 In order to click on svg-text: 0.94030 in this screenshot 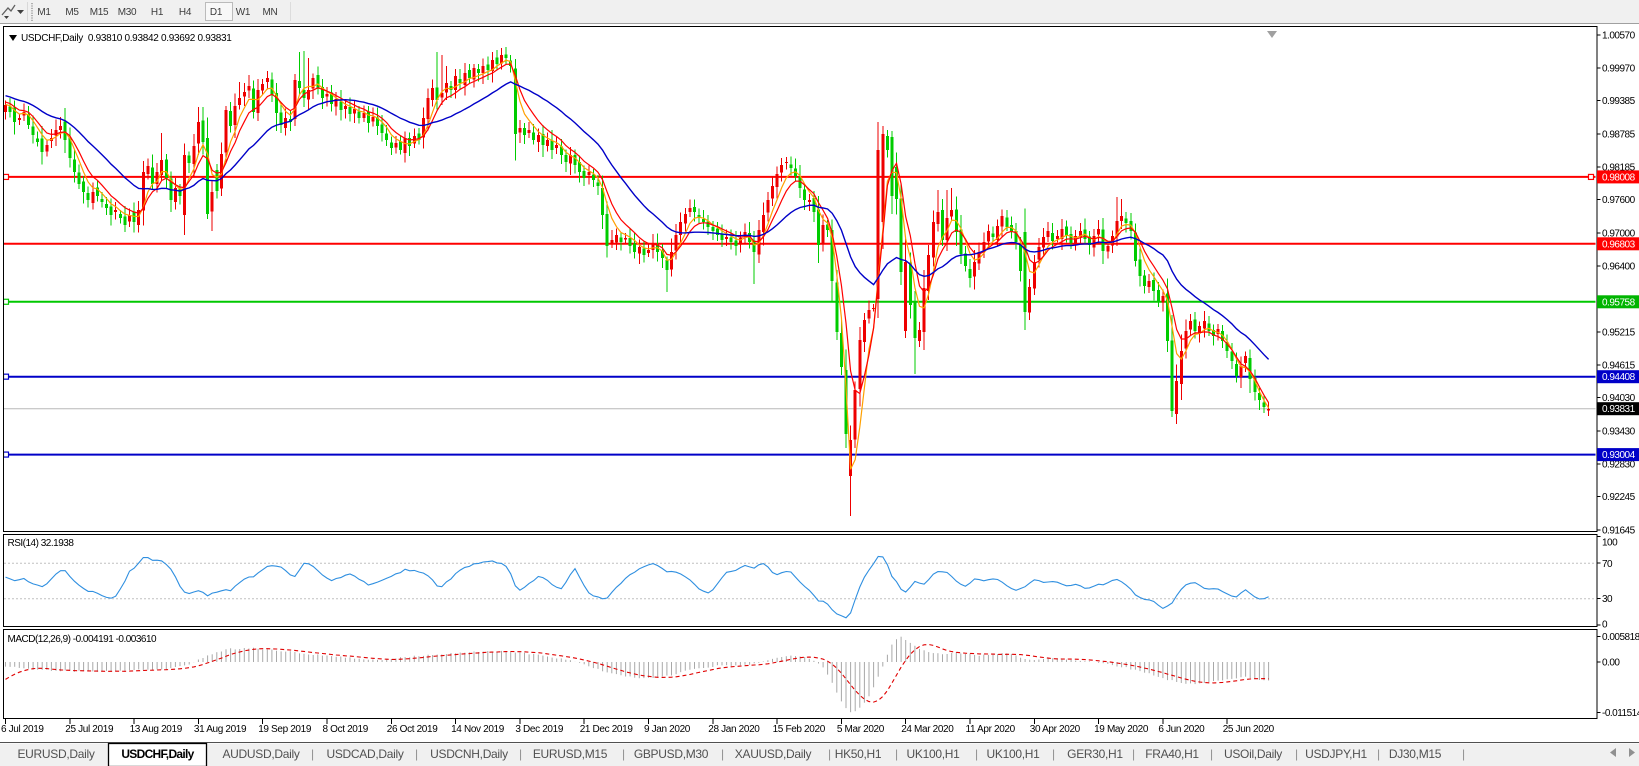, I will do `click(1619, 398)`.